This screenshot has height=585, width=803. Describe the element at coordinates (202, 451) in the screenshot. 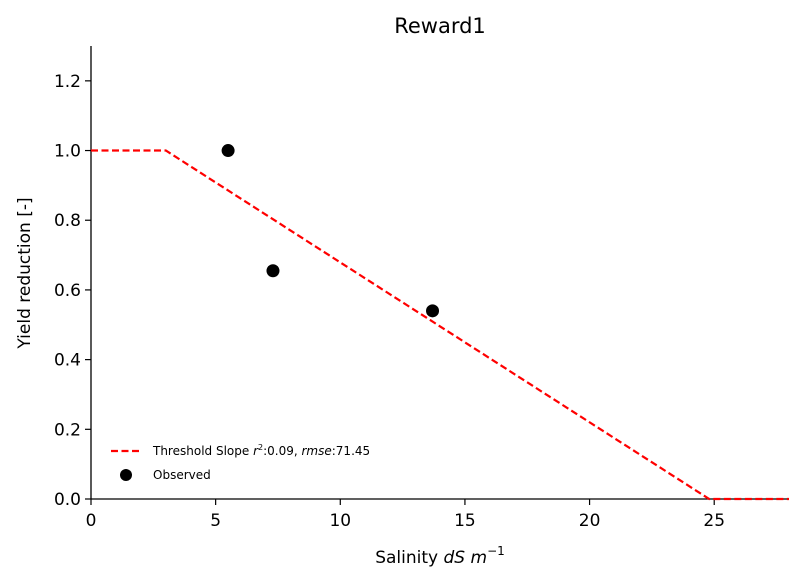

I see `legend-threshold-text1: Threshold Slope` at that location.